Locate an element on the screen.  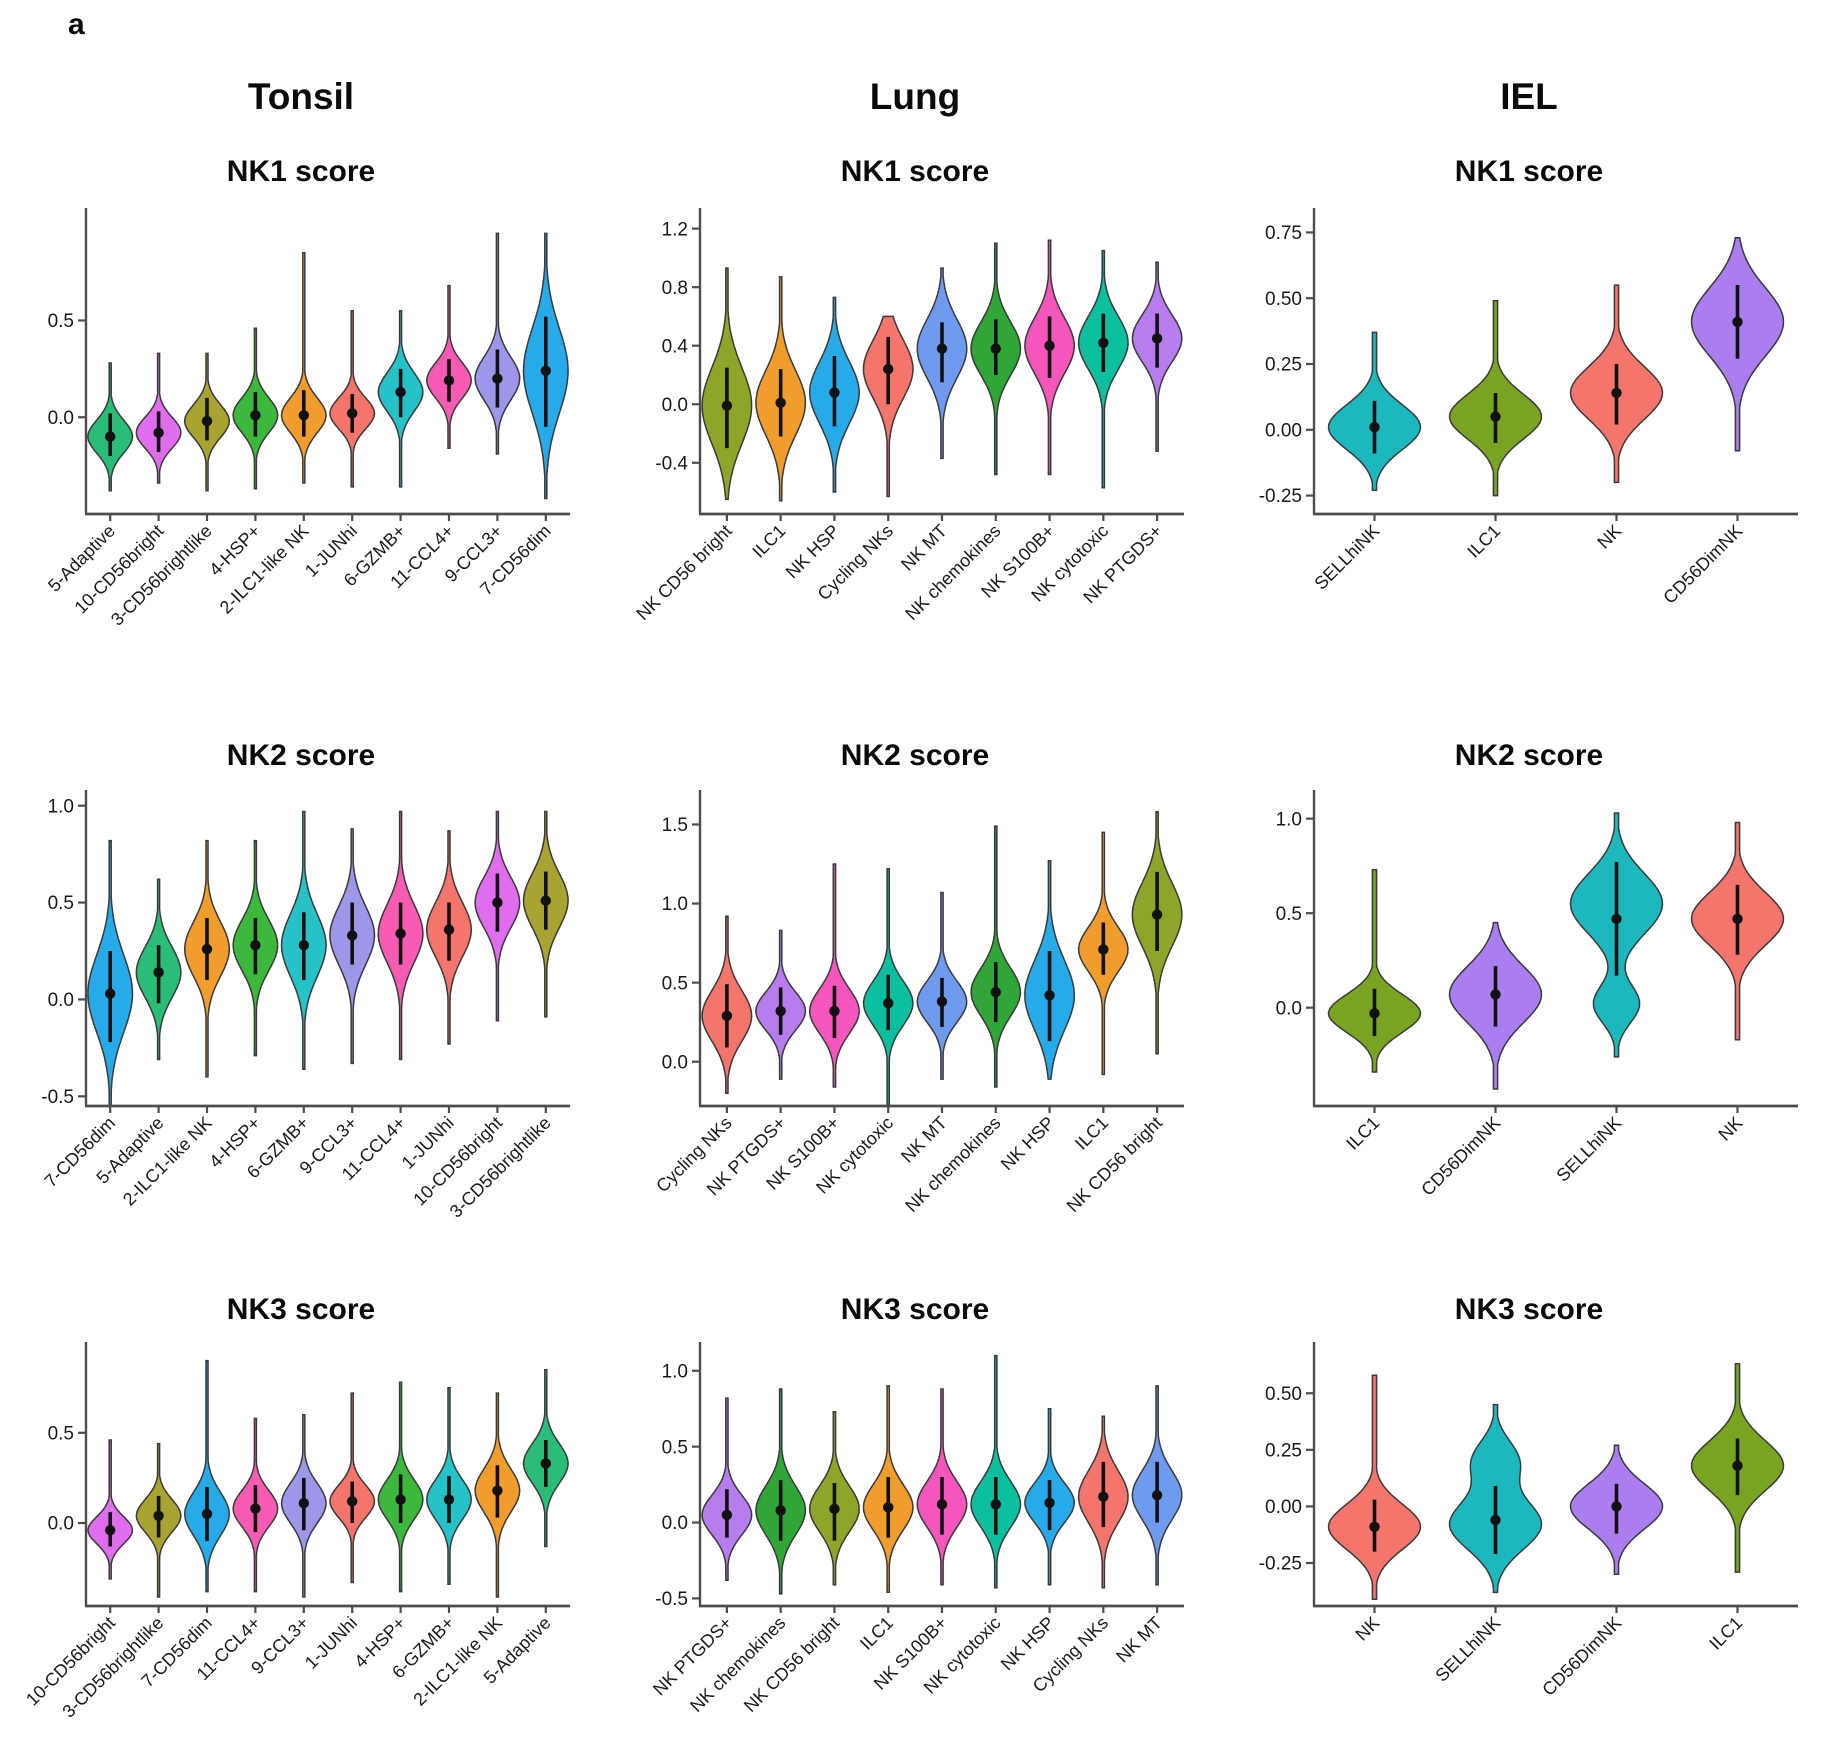
x-tick-label: NK HSP is located at coordinates (1028, 1144).